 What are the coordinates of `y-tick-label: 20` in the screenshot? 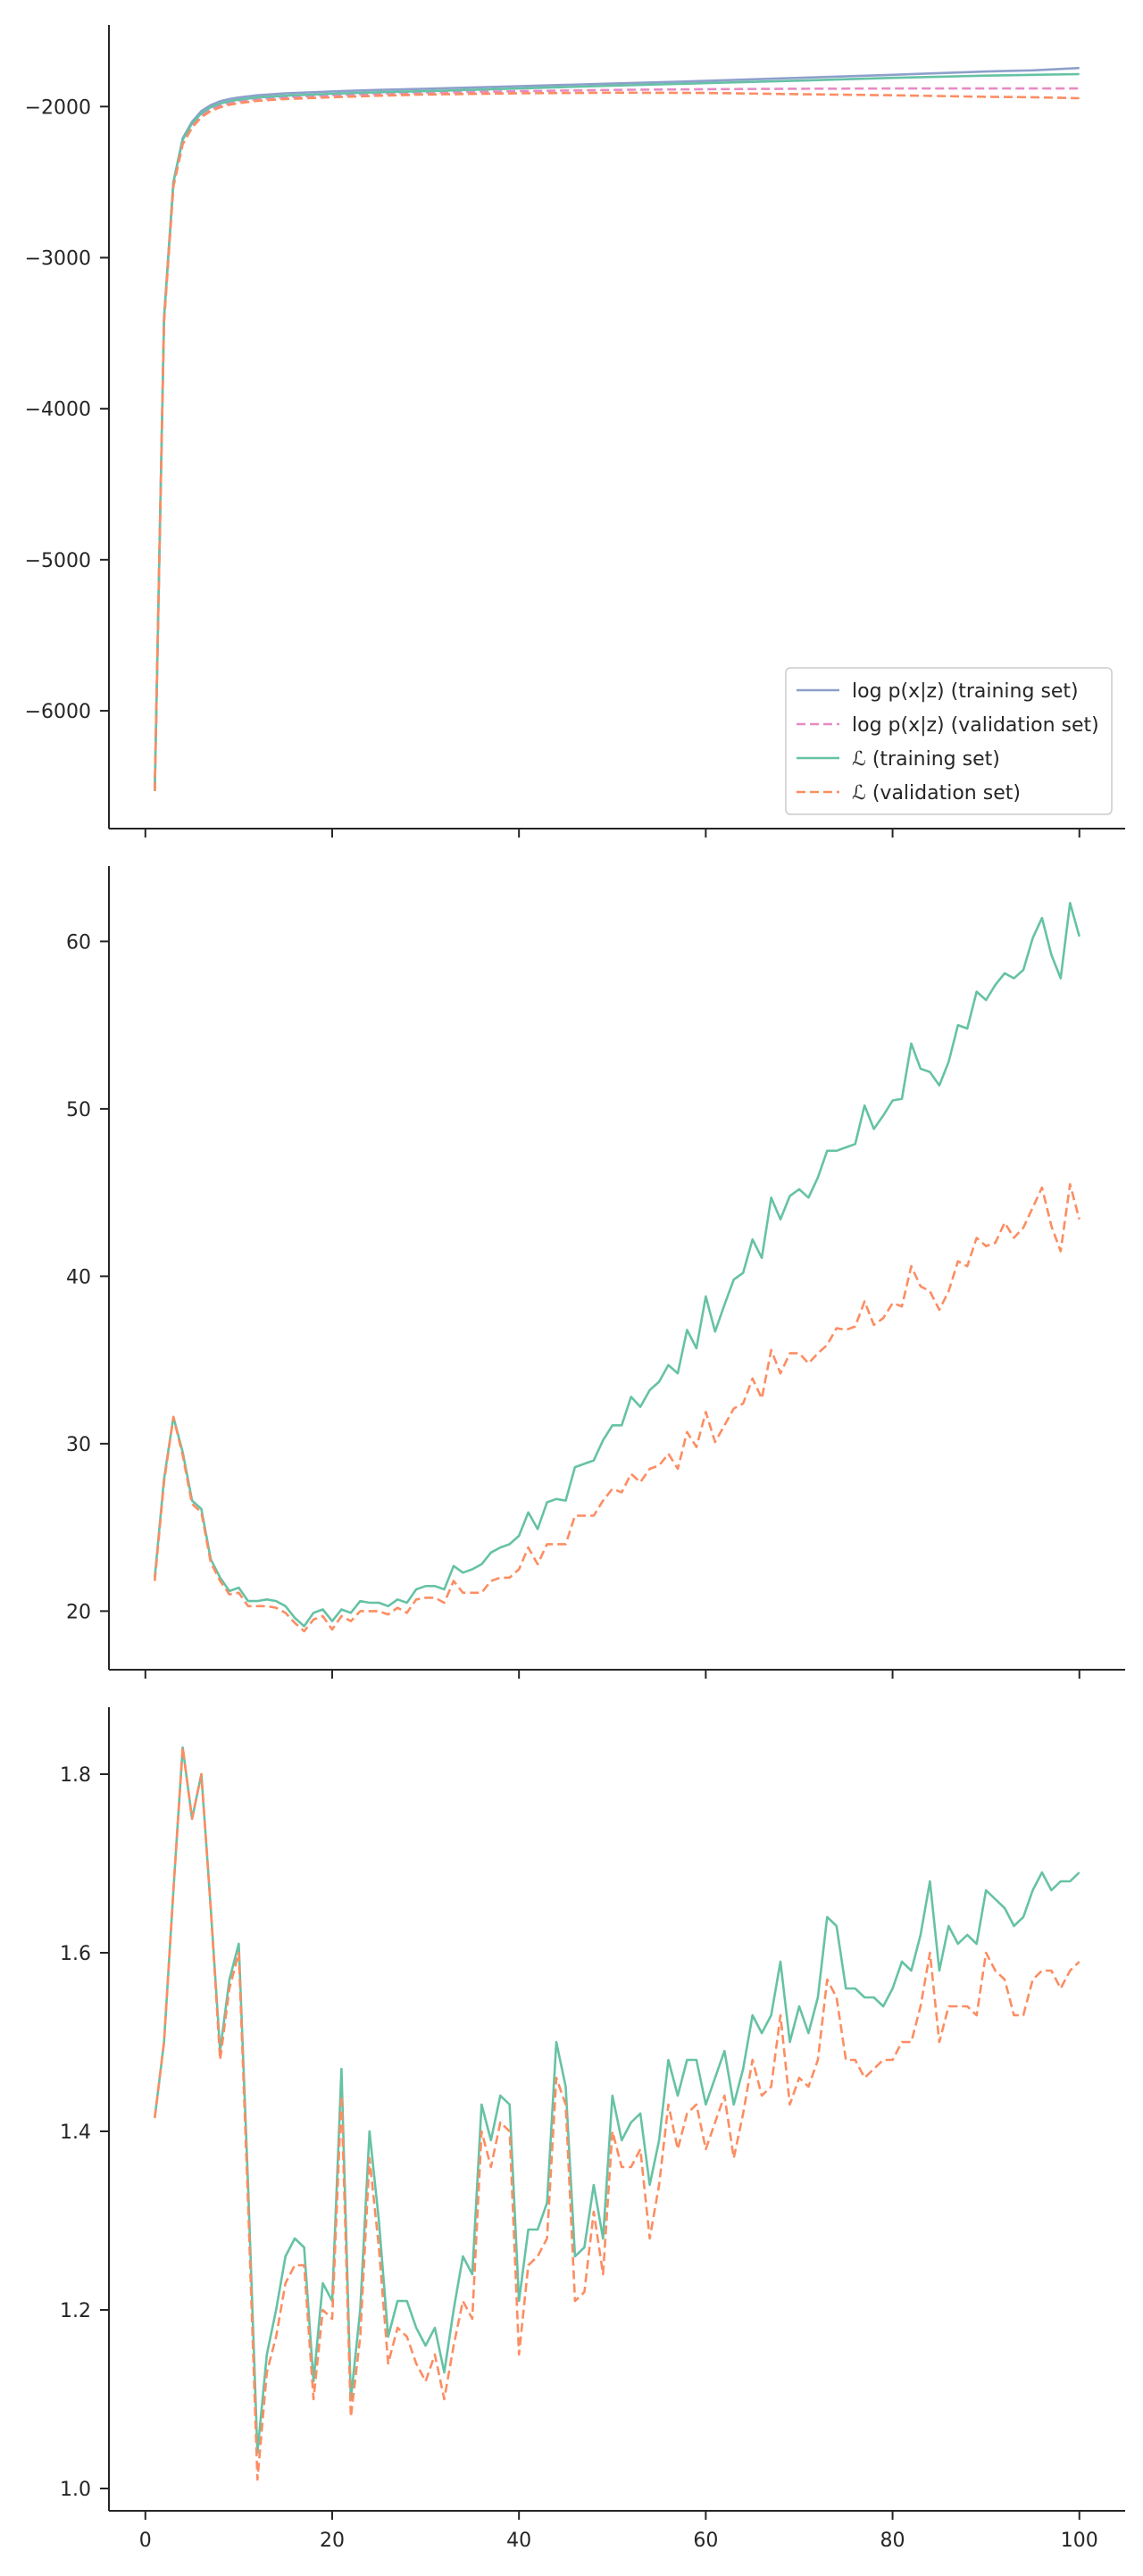 It's located at (78, 1612).